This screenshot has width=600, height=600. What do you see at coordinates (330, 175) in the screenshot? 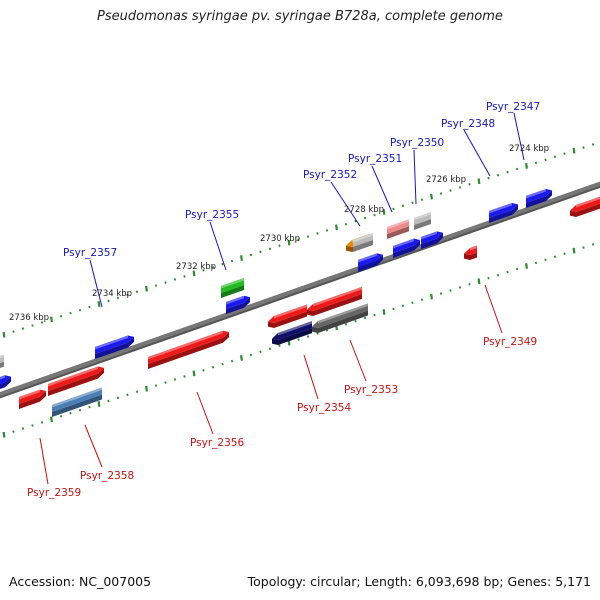
I see `psyr-2352-label: Psyr_2352` at bounding box center [330, 175].